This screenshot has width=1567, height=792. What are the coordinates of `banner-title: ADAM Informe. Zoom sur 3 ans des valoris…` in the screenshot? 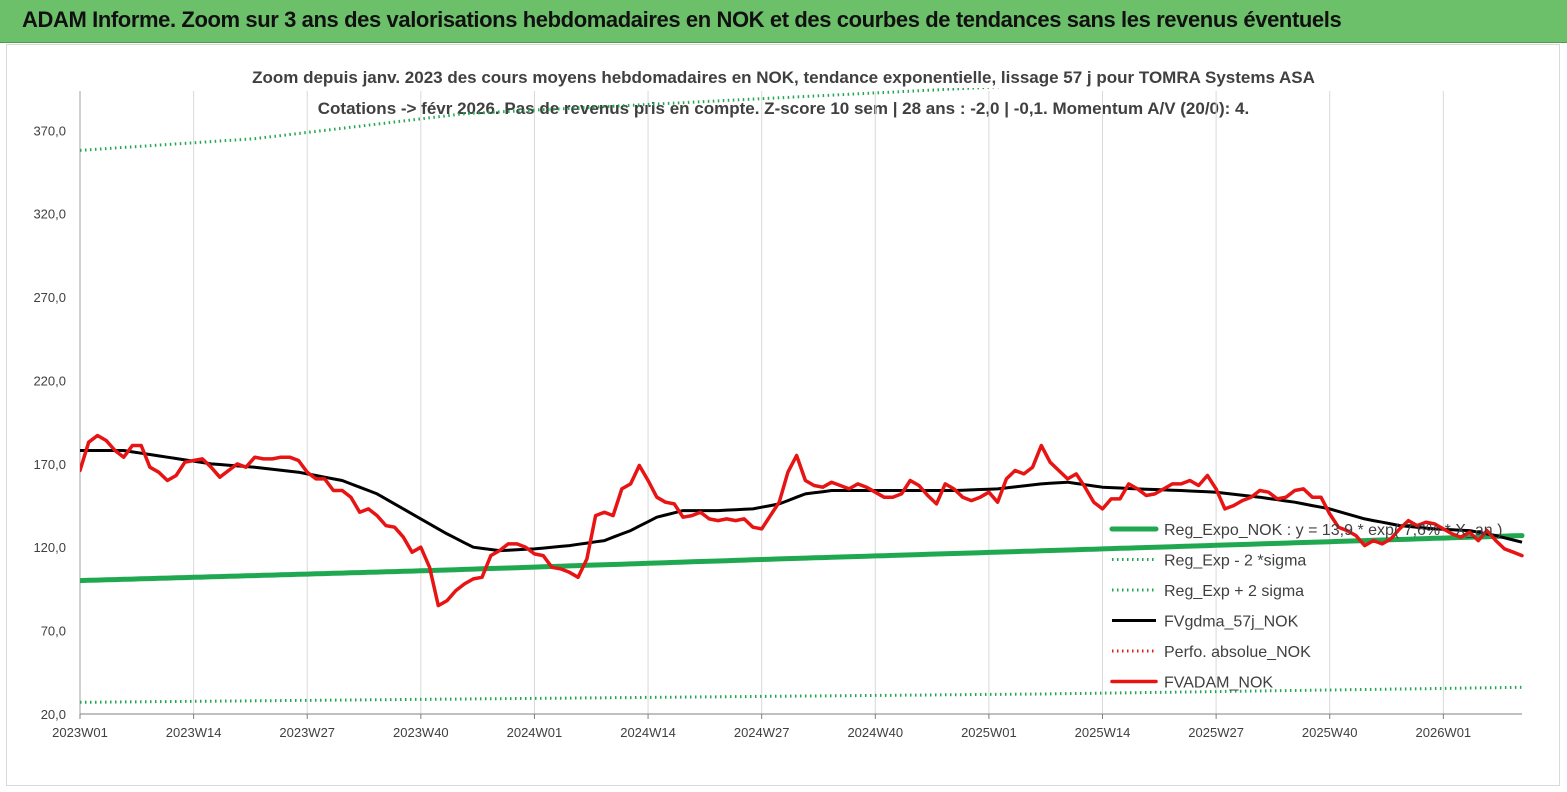 It's located at (682, 19).